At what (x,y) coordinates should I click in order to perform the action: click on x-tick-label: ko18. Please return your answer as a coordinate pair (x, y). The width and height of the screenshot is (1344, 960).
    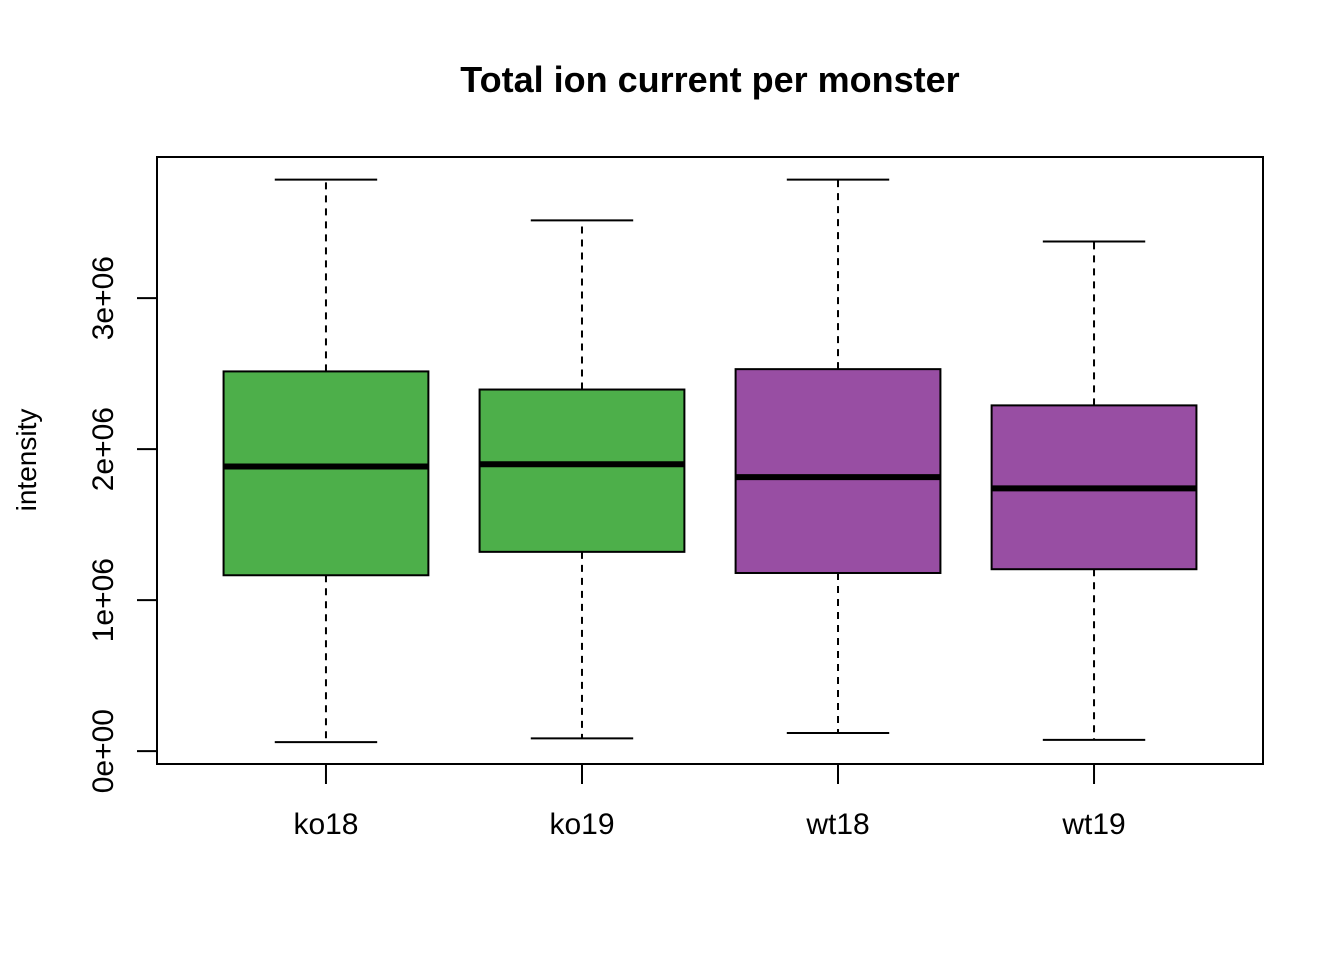
    Looking at the image, I should click on (325, 824).